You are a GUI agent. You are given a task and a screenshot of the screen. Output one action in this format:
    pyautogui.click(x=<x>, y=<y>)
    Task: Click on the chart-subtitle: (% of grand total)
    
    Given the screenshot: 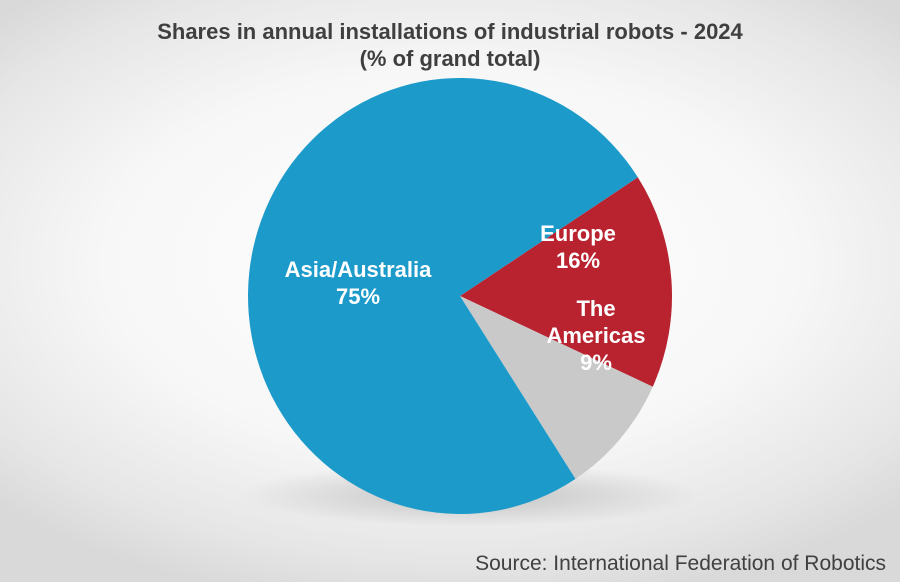 What is the action you would take?
    pyautogui.click(x=450, y=58)
    